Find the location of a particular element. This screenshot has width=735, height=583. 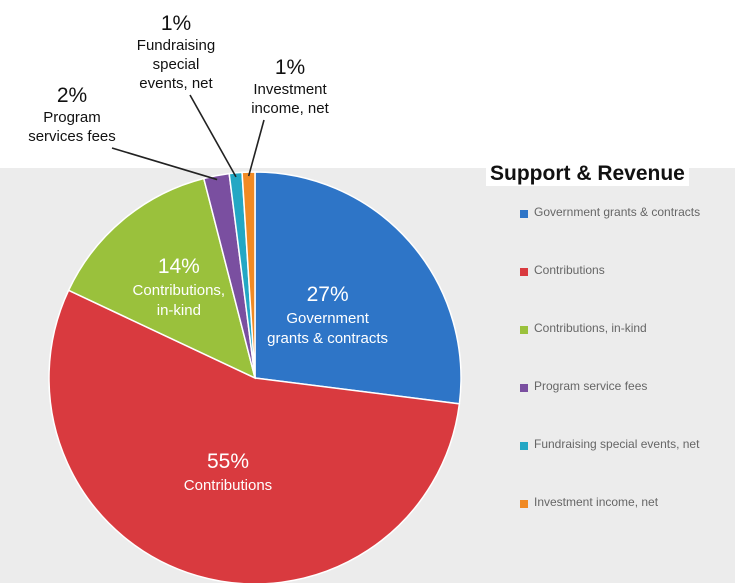

legend-item-contributions-in-kind: Contributions, in-kind is located at coordinates (622, 350).